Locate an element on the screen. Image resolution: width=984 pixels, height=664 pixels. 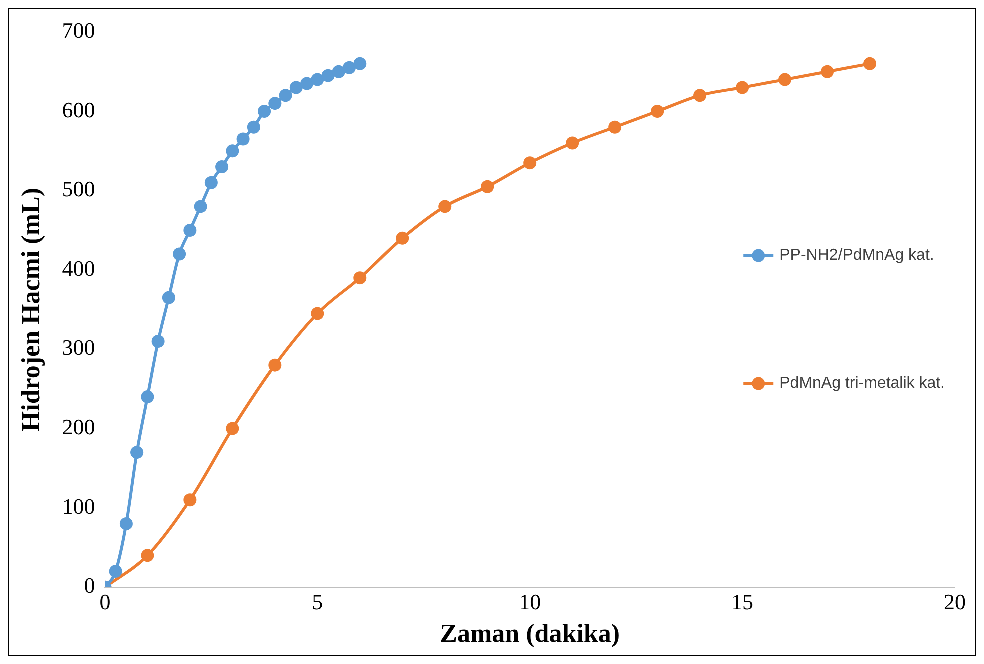
y-axis-title: Hidrojen Hacmi (mL) is located at coordinates (31, 310).